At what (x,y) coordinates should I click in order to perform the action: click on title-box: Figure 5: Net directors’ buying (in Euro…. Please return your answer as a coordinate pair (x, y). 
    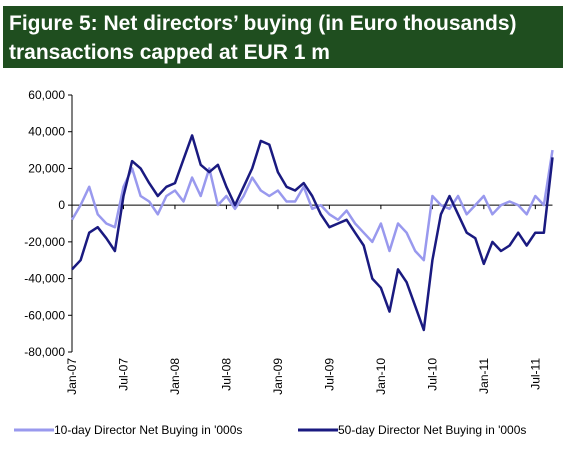
    Looking at the image, I should click on (283, 37).